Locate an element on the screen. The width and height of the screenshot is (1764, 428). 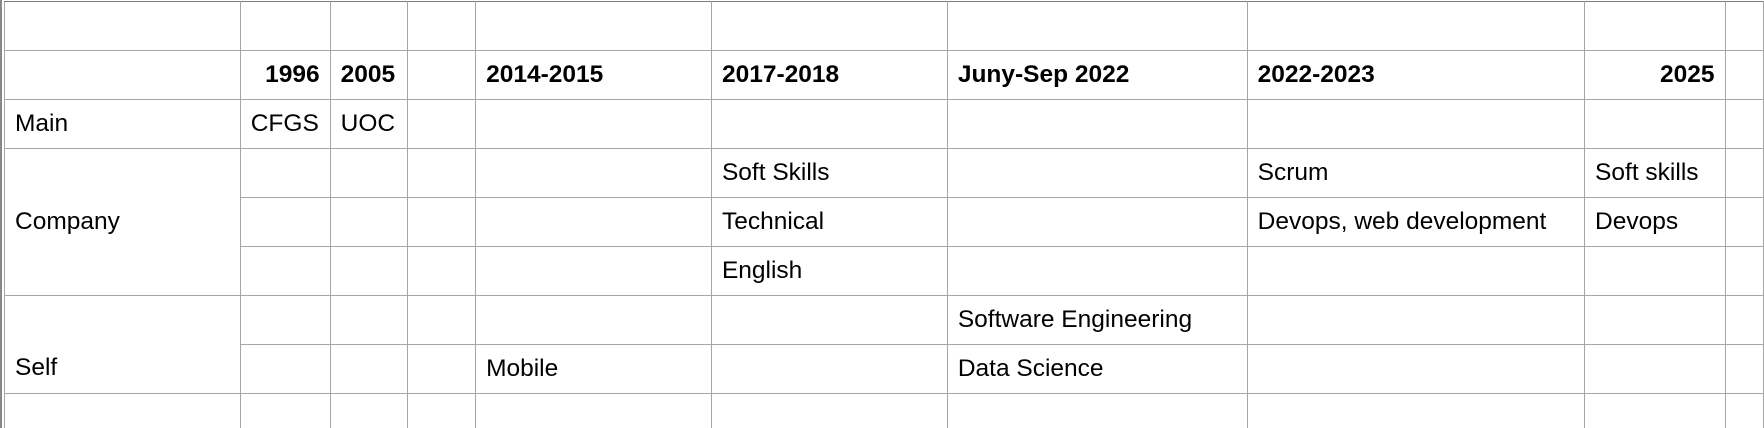
cell-main-2005: UOC is located at coordinates (369, 124).